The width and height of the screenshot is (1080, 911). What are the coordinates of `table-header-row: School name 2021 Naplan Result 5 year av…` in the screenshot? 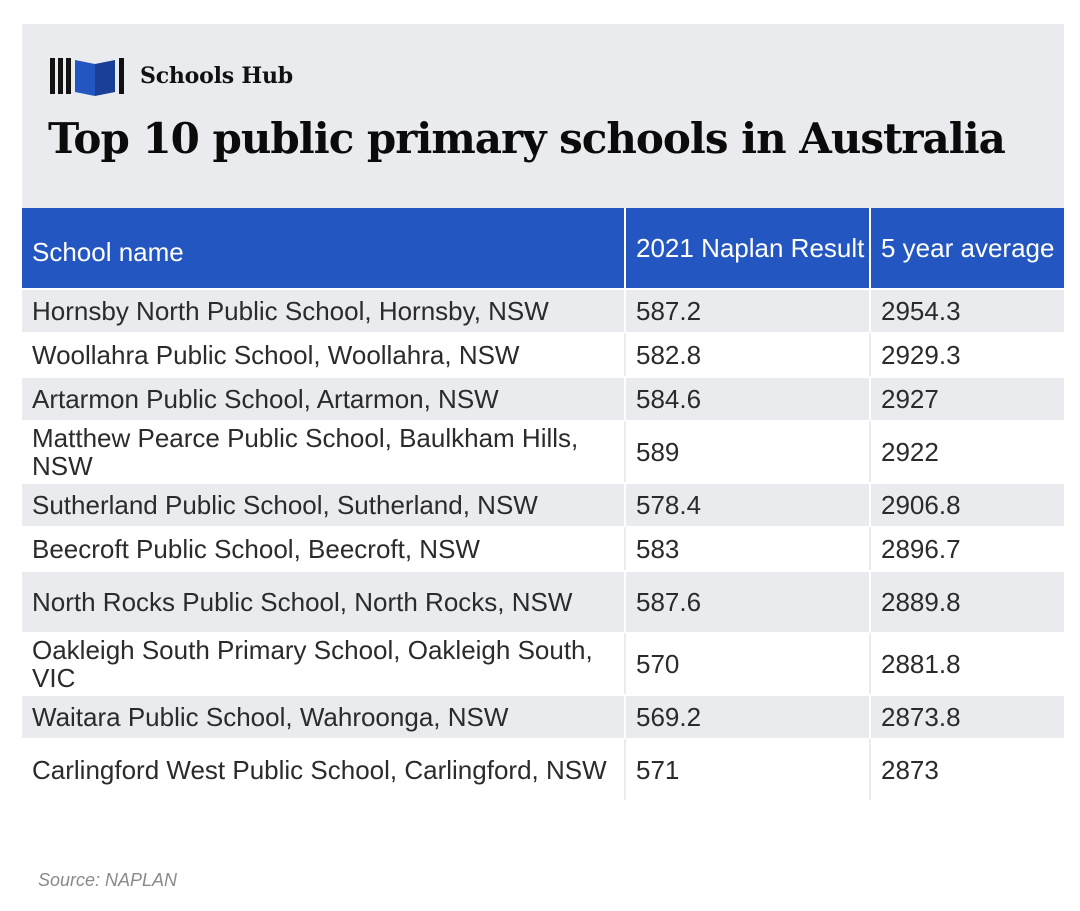 It's located at (543, 248).